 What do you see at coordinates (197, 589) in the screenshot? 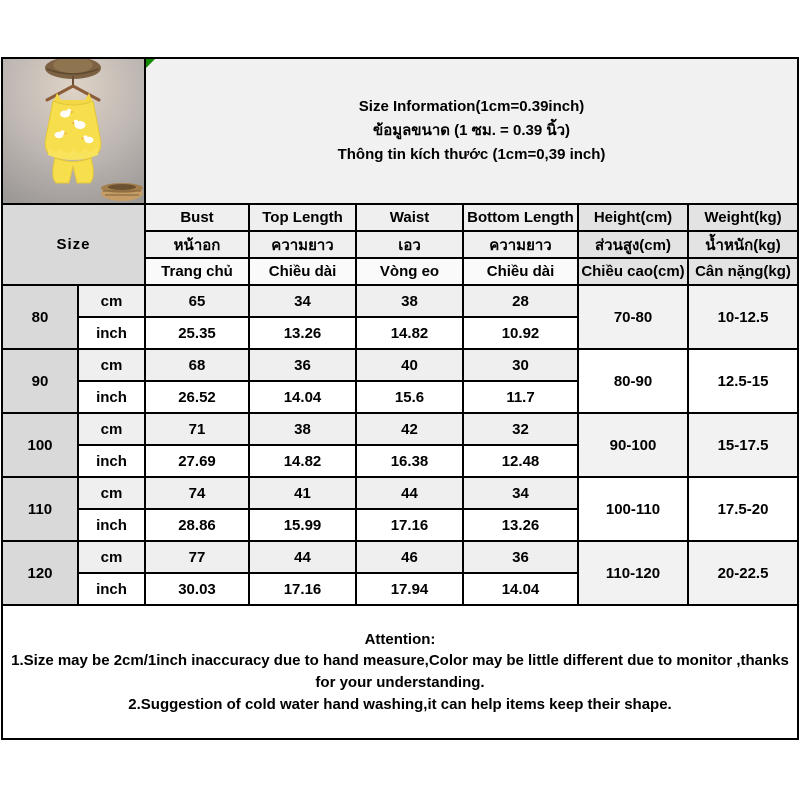
I see `cell-120-inch-bust: 30.03` at bounding box center [197, 589].